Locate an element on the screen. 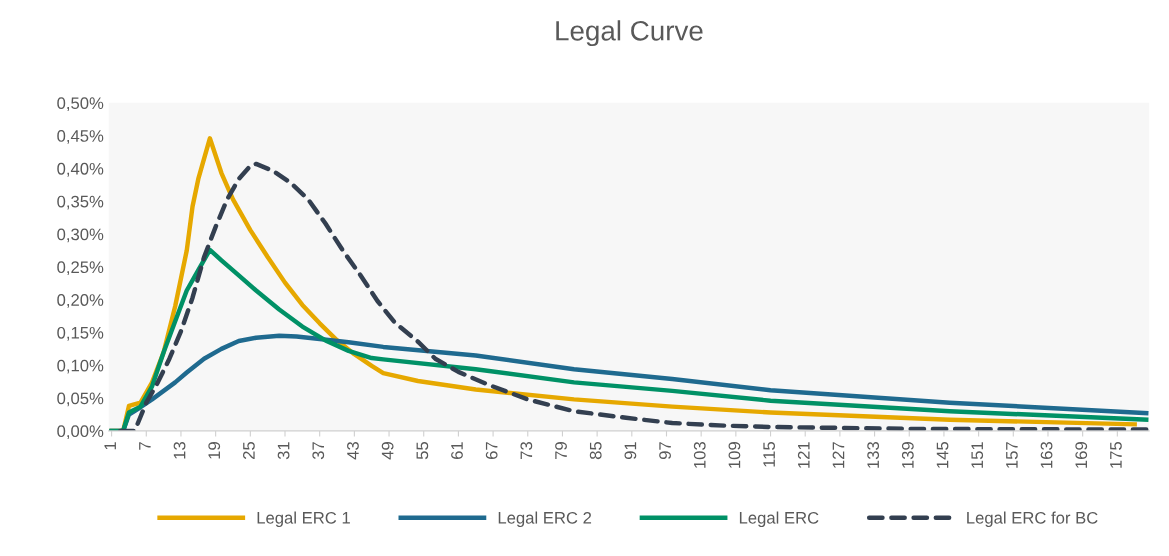 This screenshot has width=1169, height=556. x-tick-label: 91 is located at coordinates (630, 451).